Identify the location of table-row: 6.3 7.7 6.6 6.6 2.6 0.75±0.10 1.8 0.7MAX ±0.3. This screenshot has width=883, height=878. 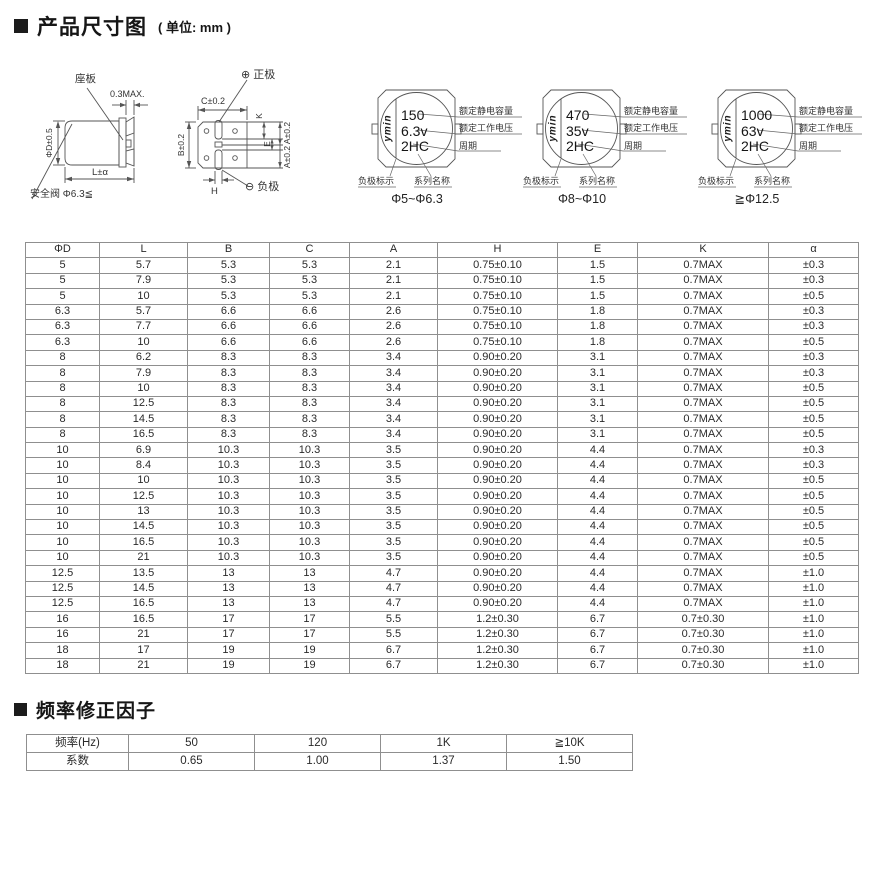
(442, 327).